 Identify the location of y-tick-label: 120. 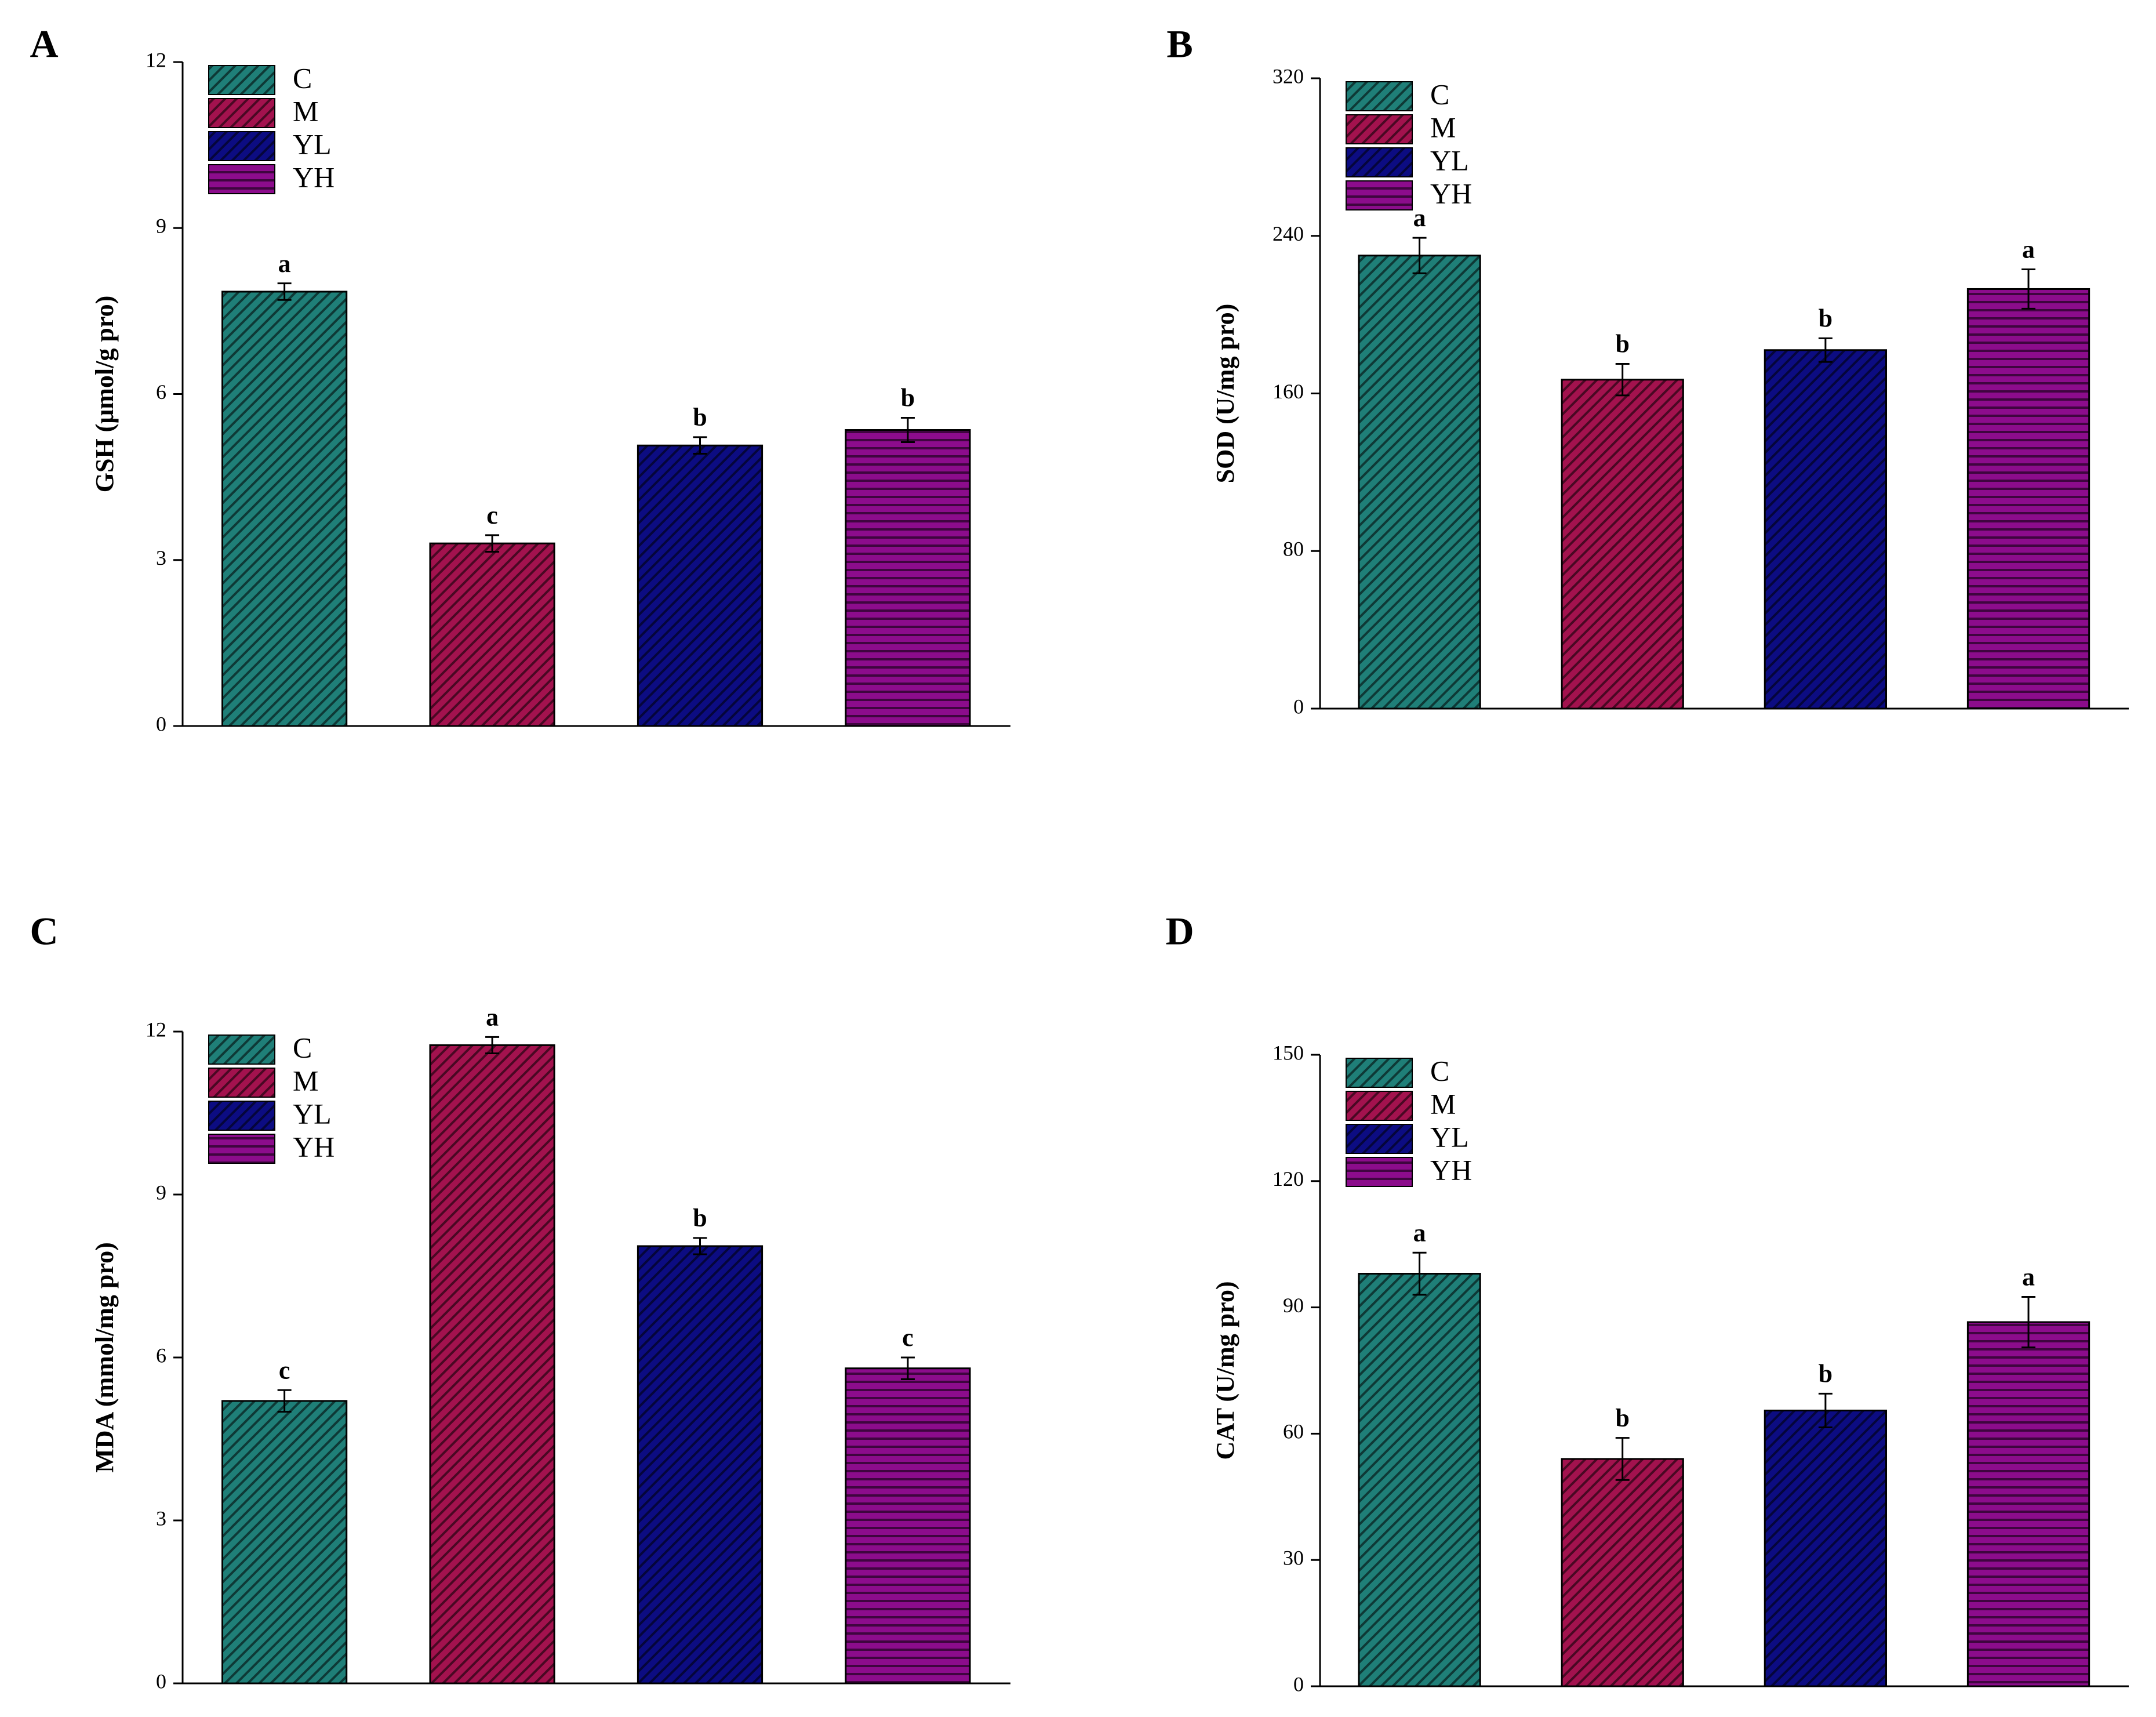
(1288, 1178).